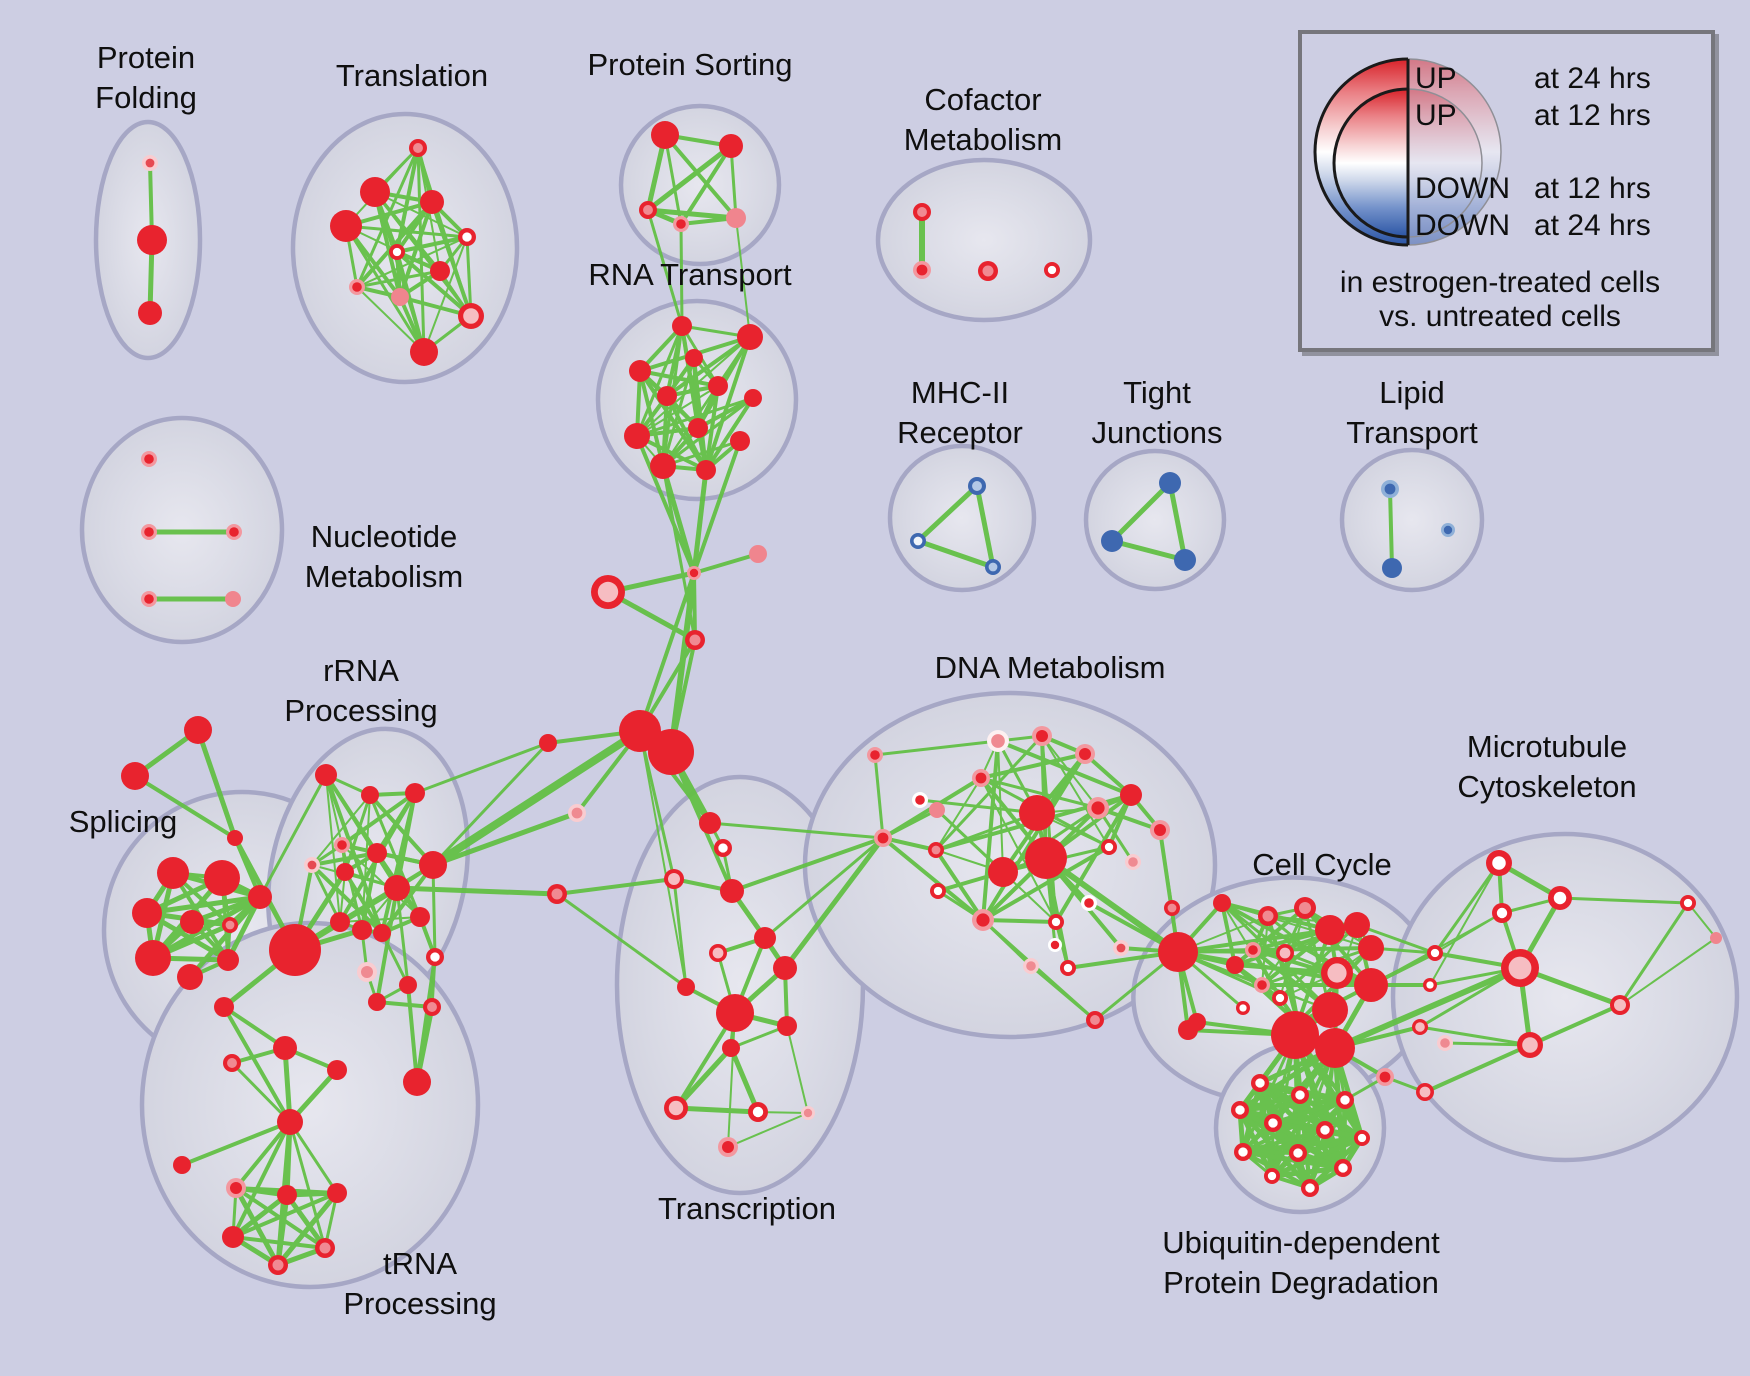 The image size is (1750, 1376). I want to click on gene-node-rt3, so click(694, 358).